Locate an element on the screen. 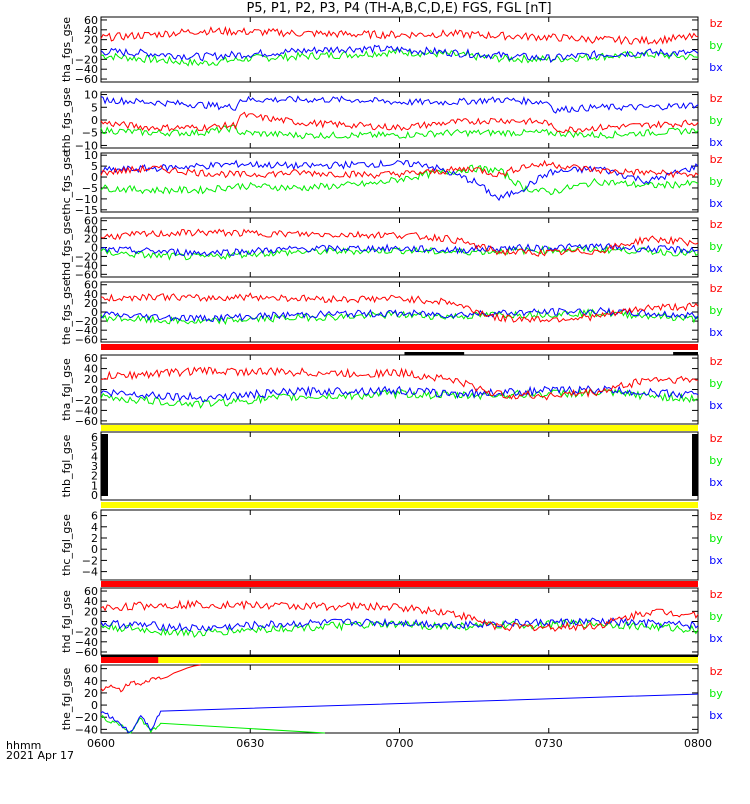 This screenshot has height=804, width=750. series-bz-the_fgs_gse is located at coordinates (399, 308).